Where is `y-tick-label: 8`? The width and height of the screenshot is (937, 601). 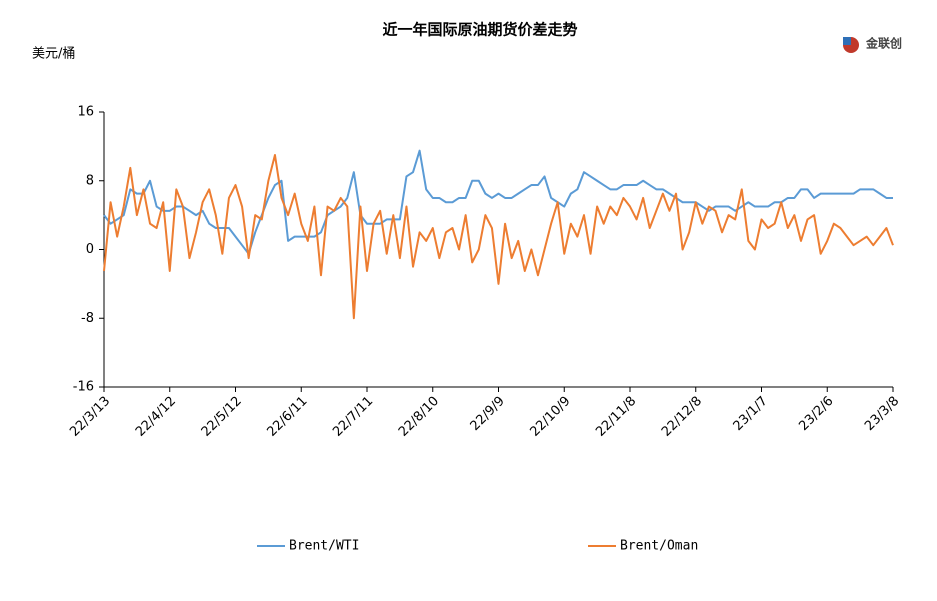 y-tick-label: 8 is located at coordinates (90, 180).